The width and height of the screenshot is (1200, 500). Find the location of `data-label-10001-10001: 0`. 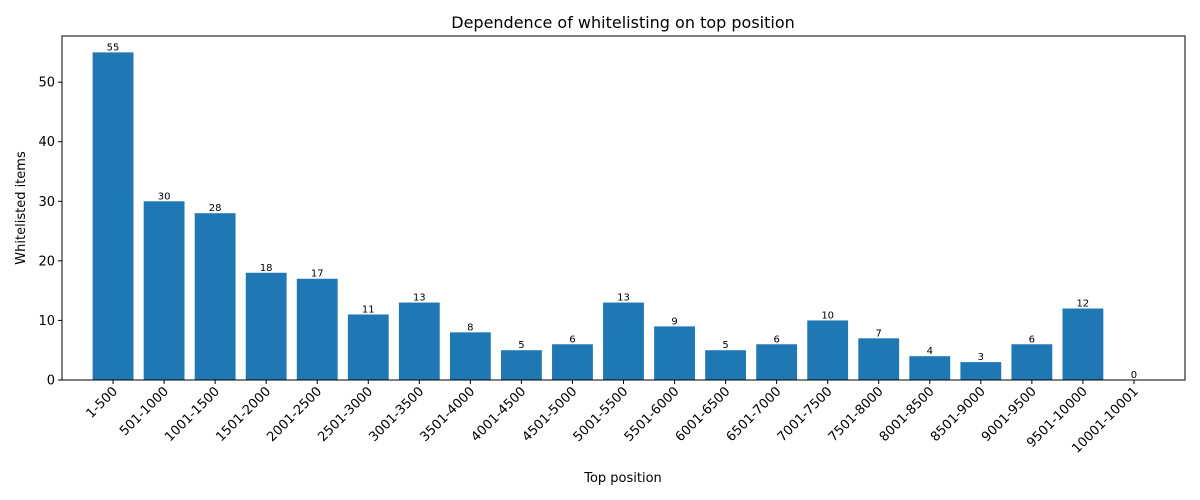

data-label-10001-10001: 0 is located at coordinates (1134, 375).